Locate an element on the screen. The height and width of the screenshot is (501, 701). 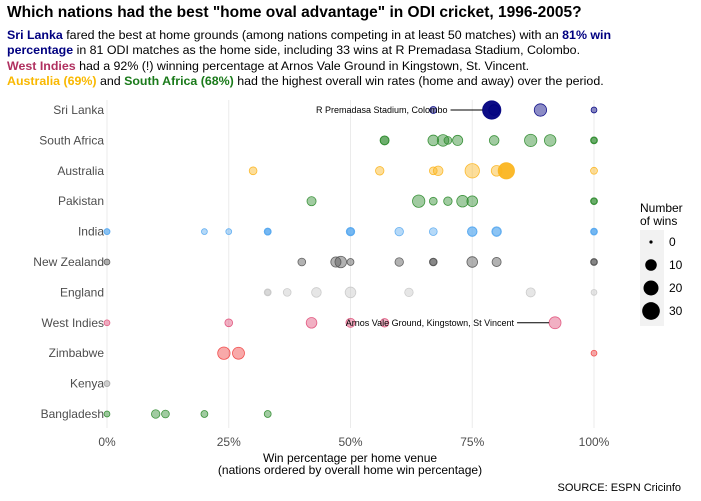
y-tick-label: England is located at coordinates (82, 292).